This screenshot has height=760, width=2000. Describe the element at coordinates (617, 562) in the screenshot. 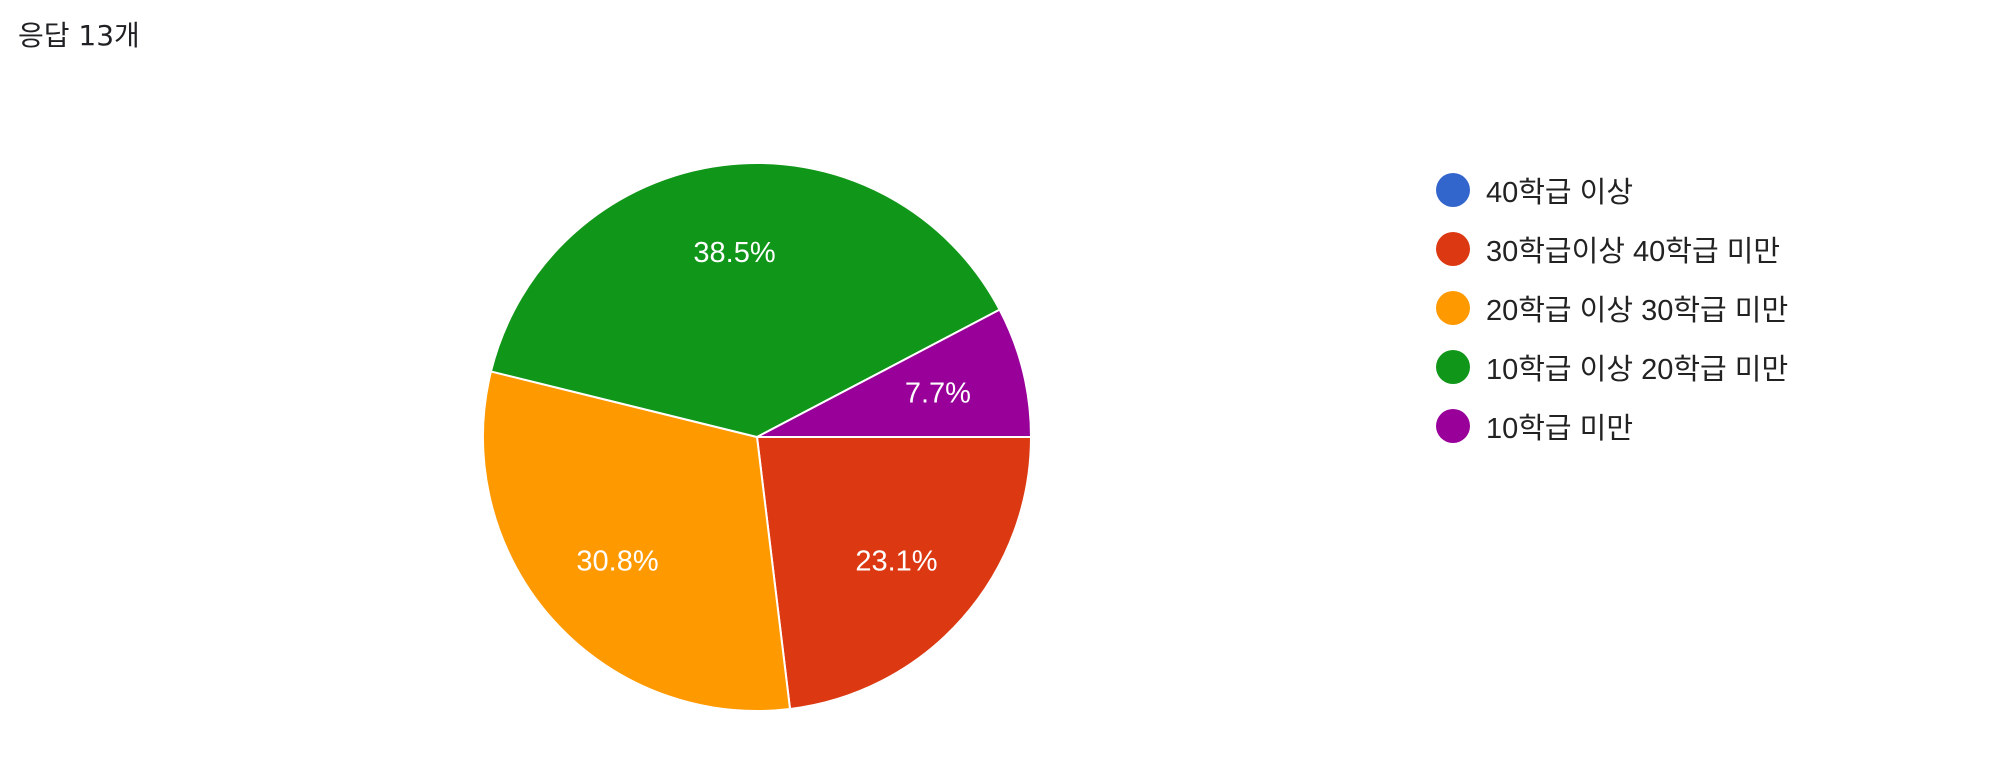

I see `slice-label-2: 30.8%` at that location.